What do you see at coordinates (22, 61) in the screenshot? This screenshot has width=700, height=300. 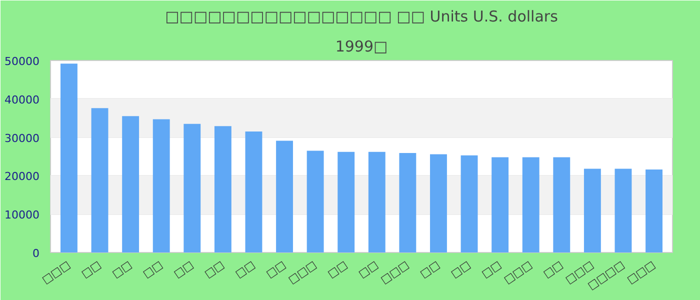 I see `y-tick-label: 50000` at bounding box center [22, 61].